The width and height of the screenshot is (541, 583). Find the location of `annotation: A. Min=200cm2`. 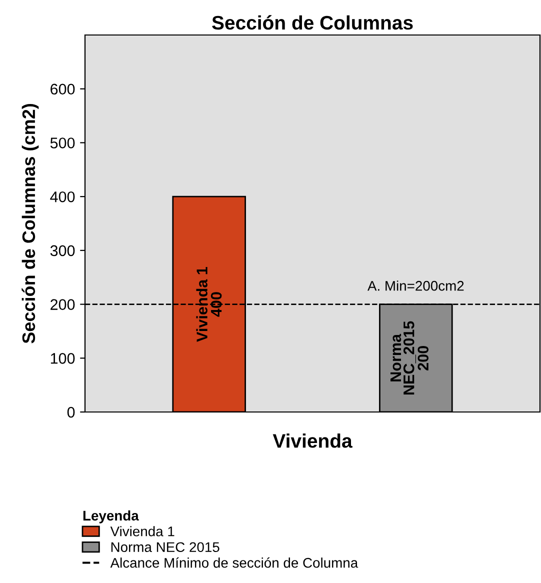

annotation: A. Min=200cm2 is located at coordinates (416, 285).